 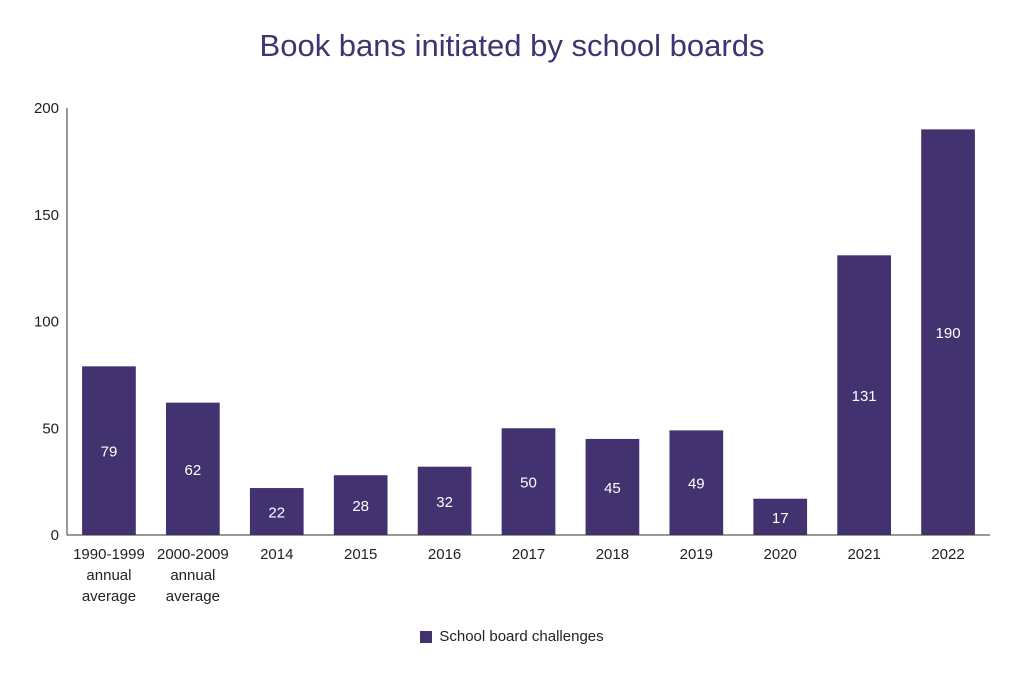 I want to click on y-tick-label: 100, so click(x=46, y=322).